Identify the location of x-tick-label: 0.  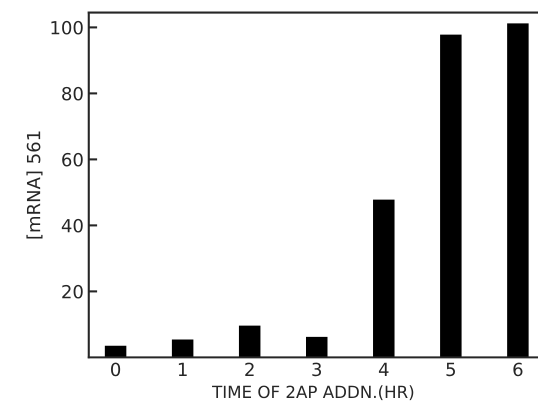
(115, 369).